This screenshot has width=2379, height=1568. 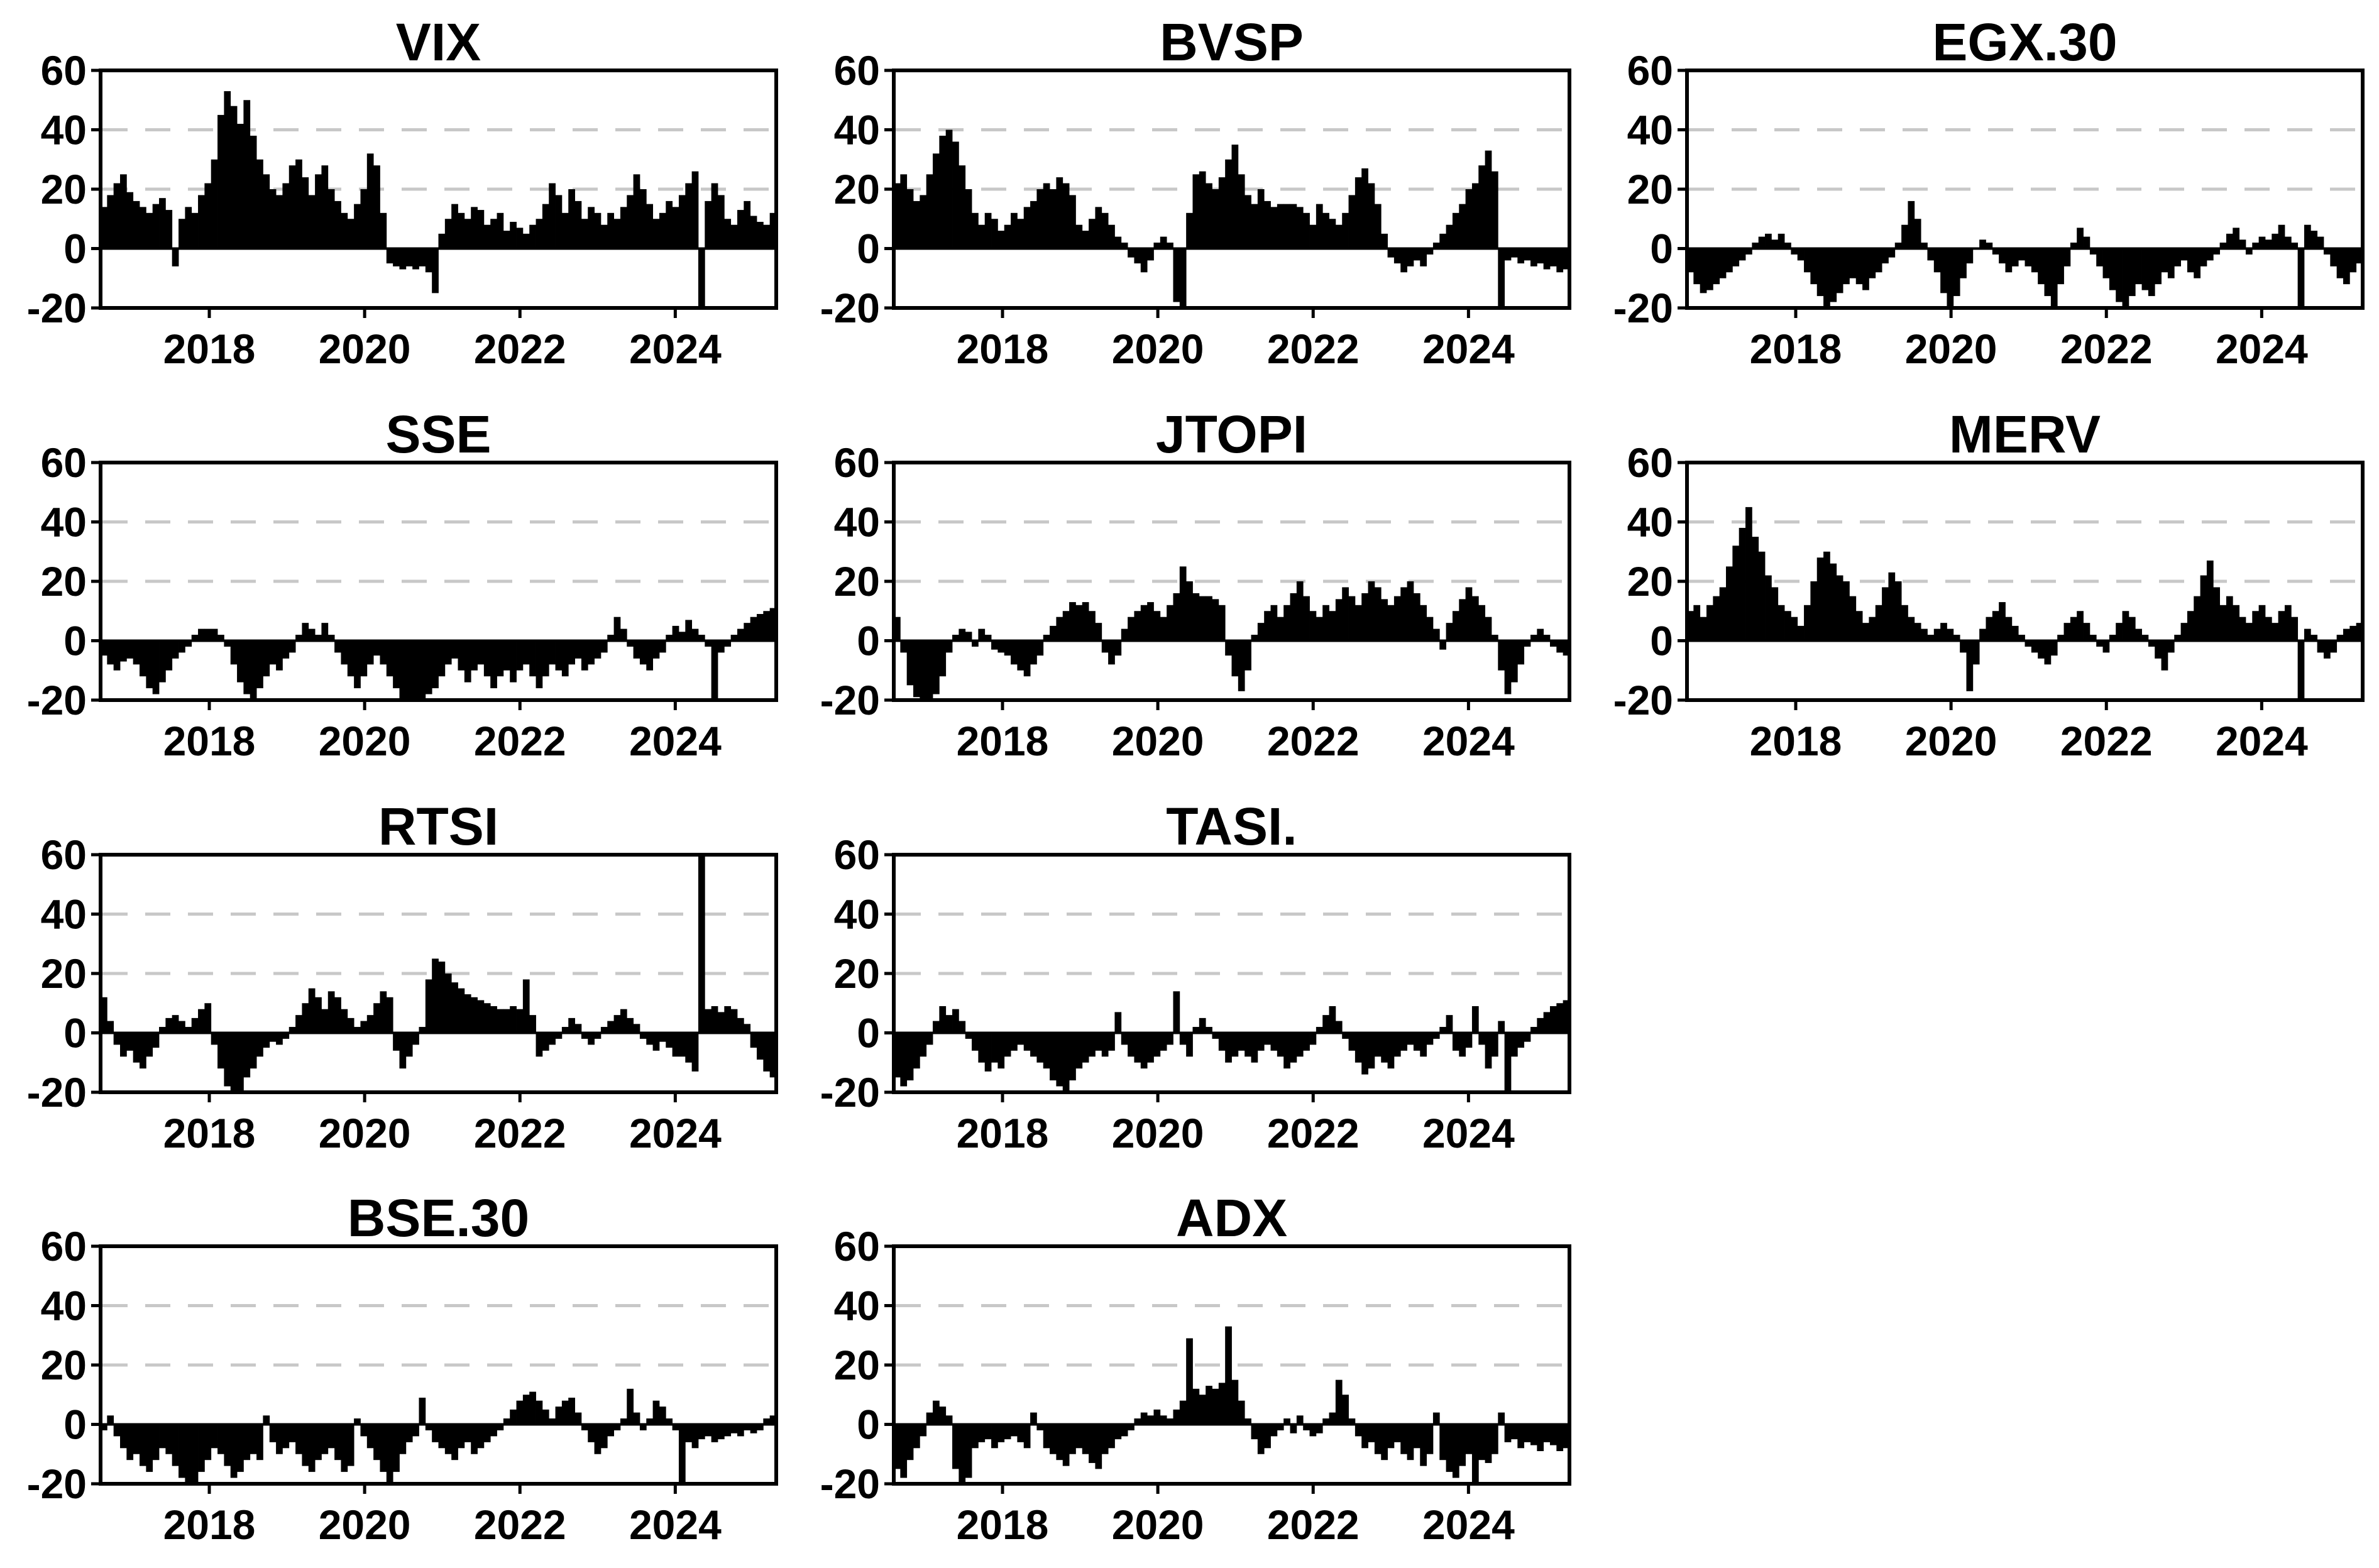 I want to click on panel-sse: 60 40 20 0 -20 2018 2020 2022 2024 SSE, so click(x=402, y=584).